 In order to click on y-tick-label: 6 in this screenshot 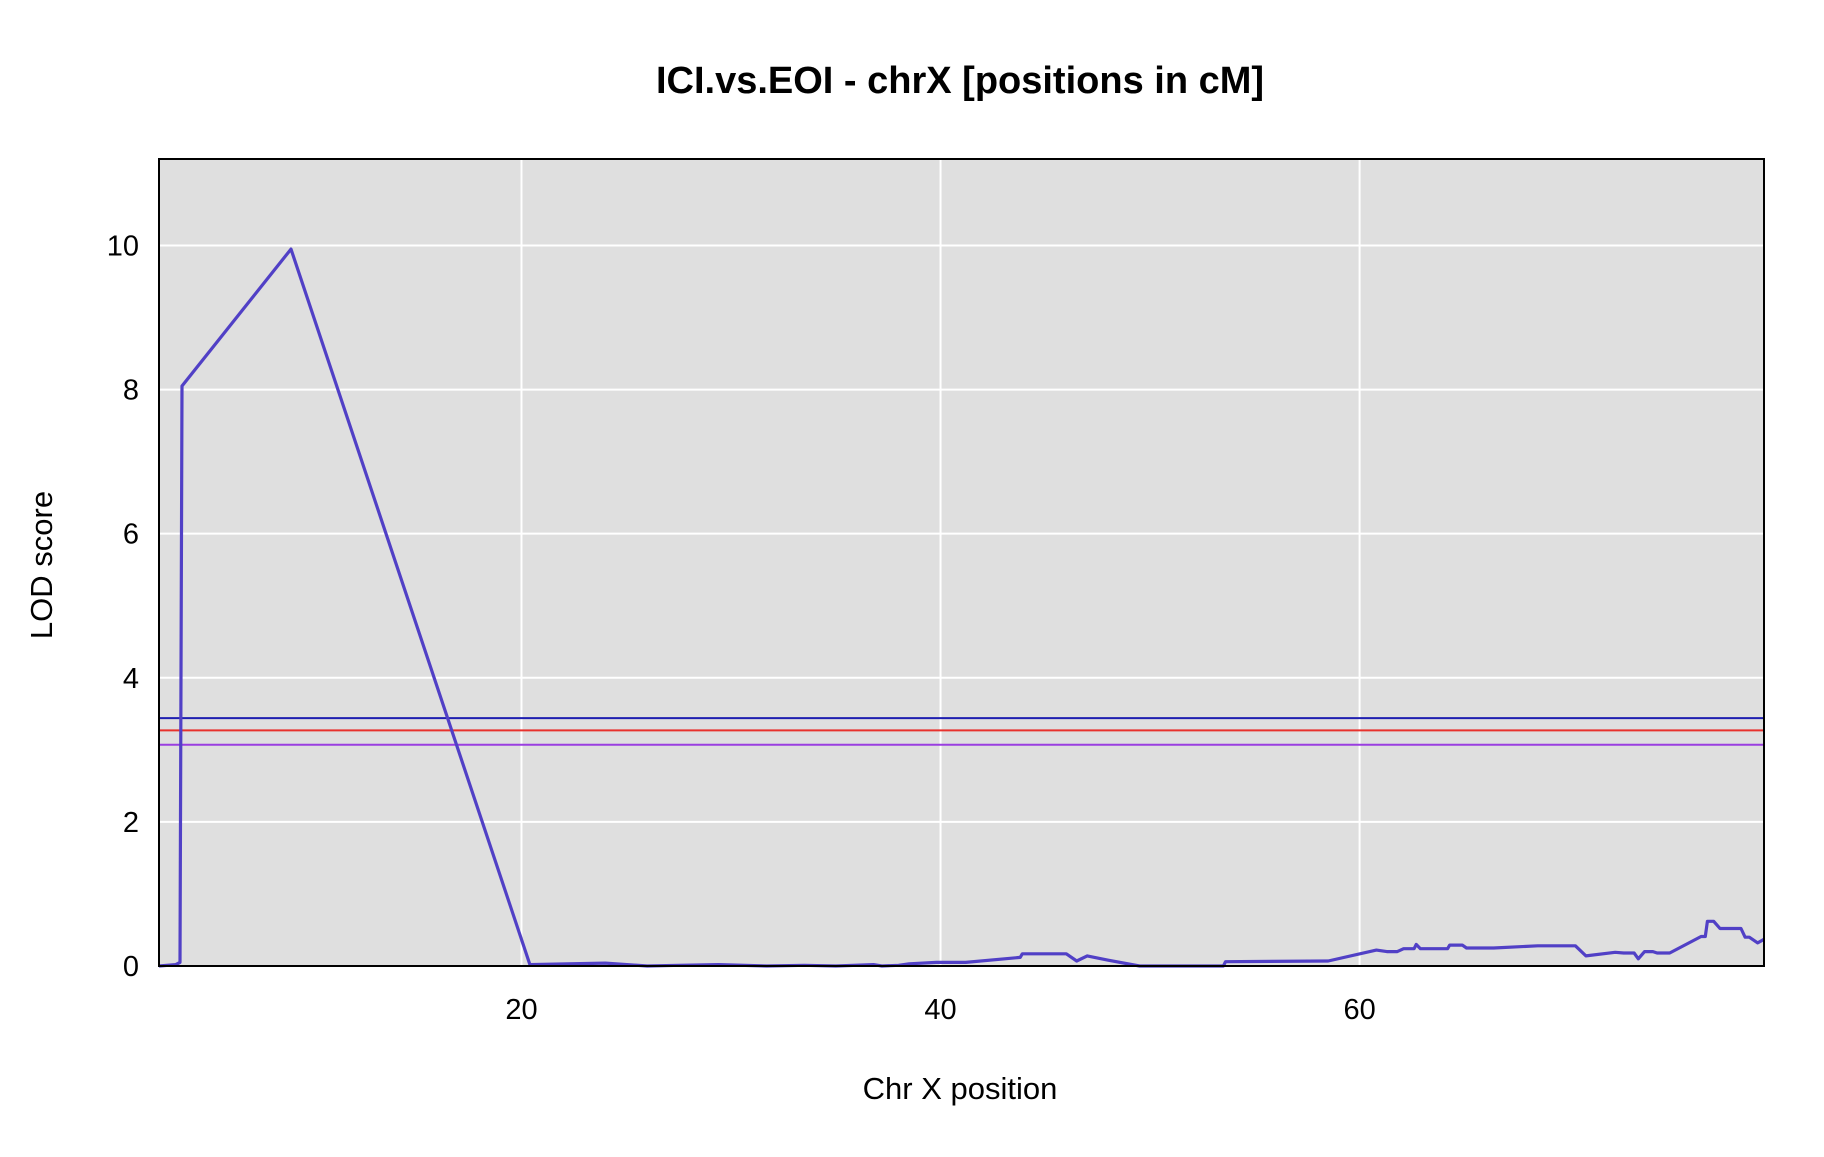, I will do `click(131, 535)`.